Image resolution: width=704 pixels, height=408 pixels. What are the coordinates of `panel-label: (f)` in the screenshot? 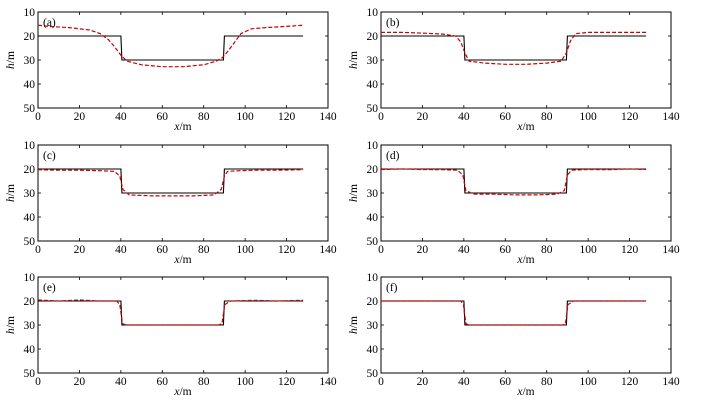 It's located at (392, 288).